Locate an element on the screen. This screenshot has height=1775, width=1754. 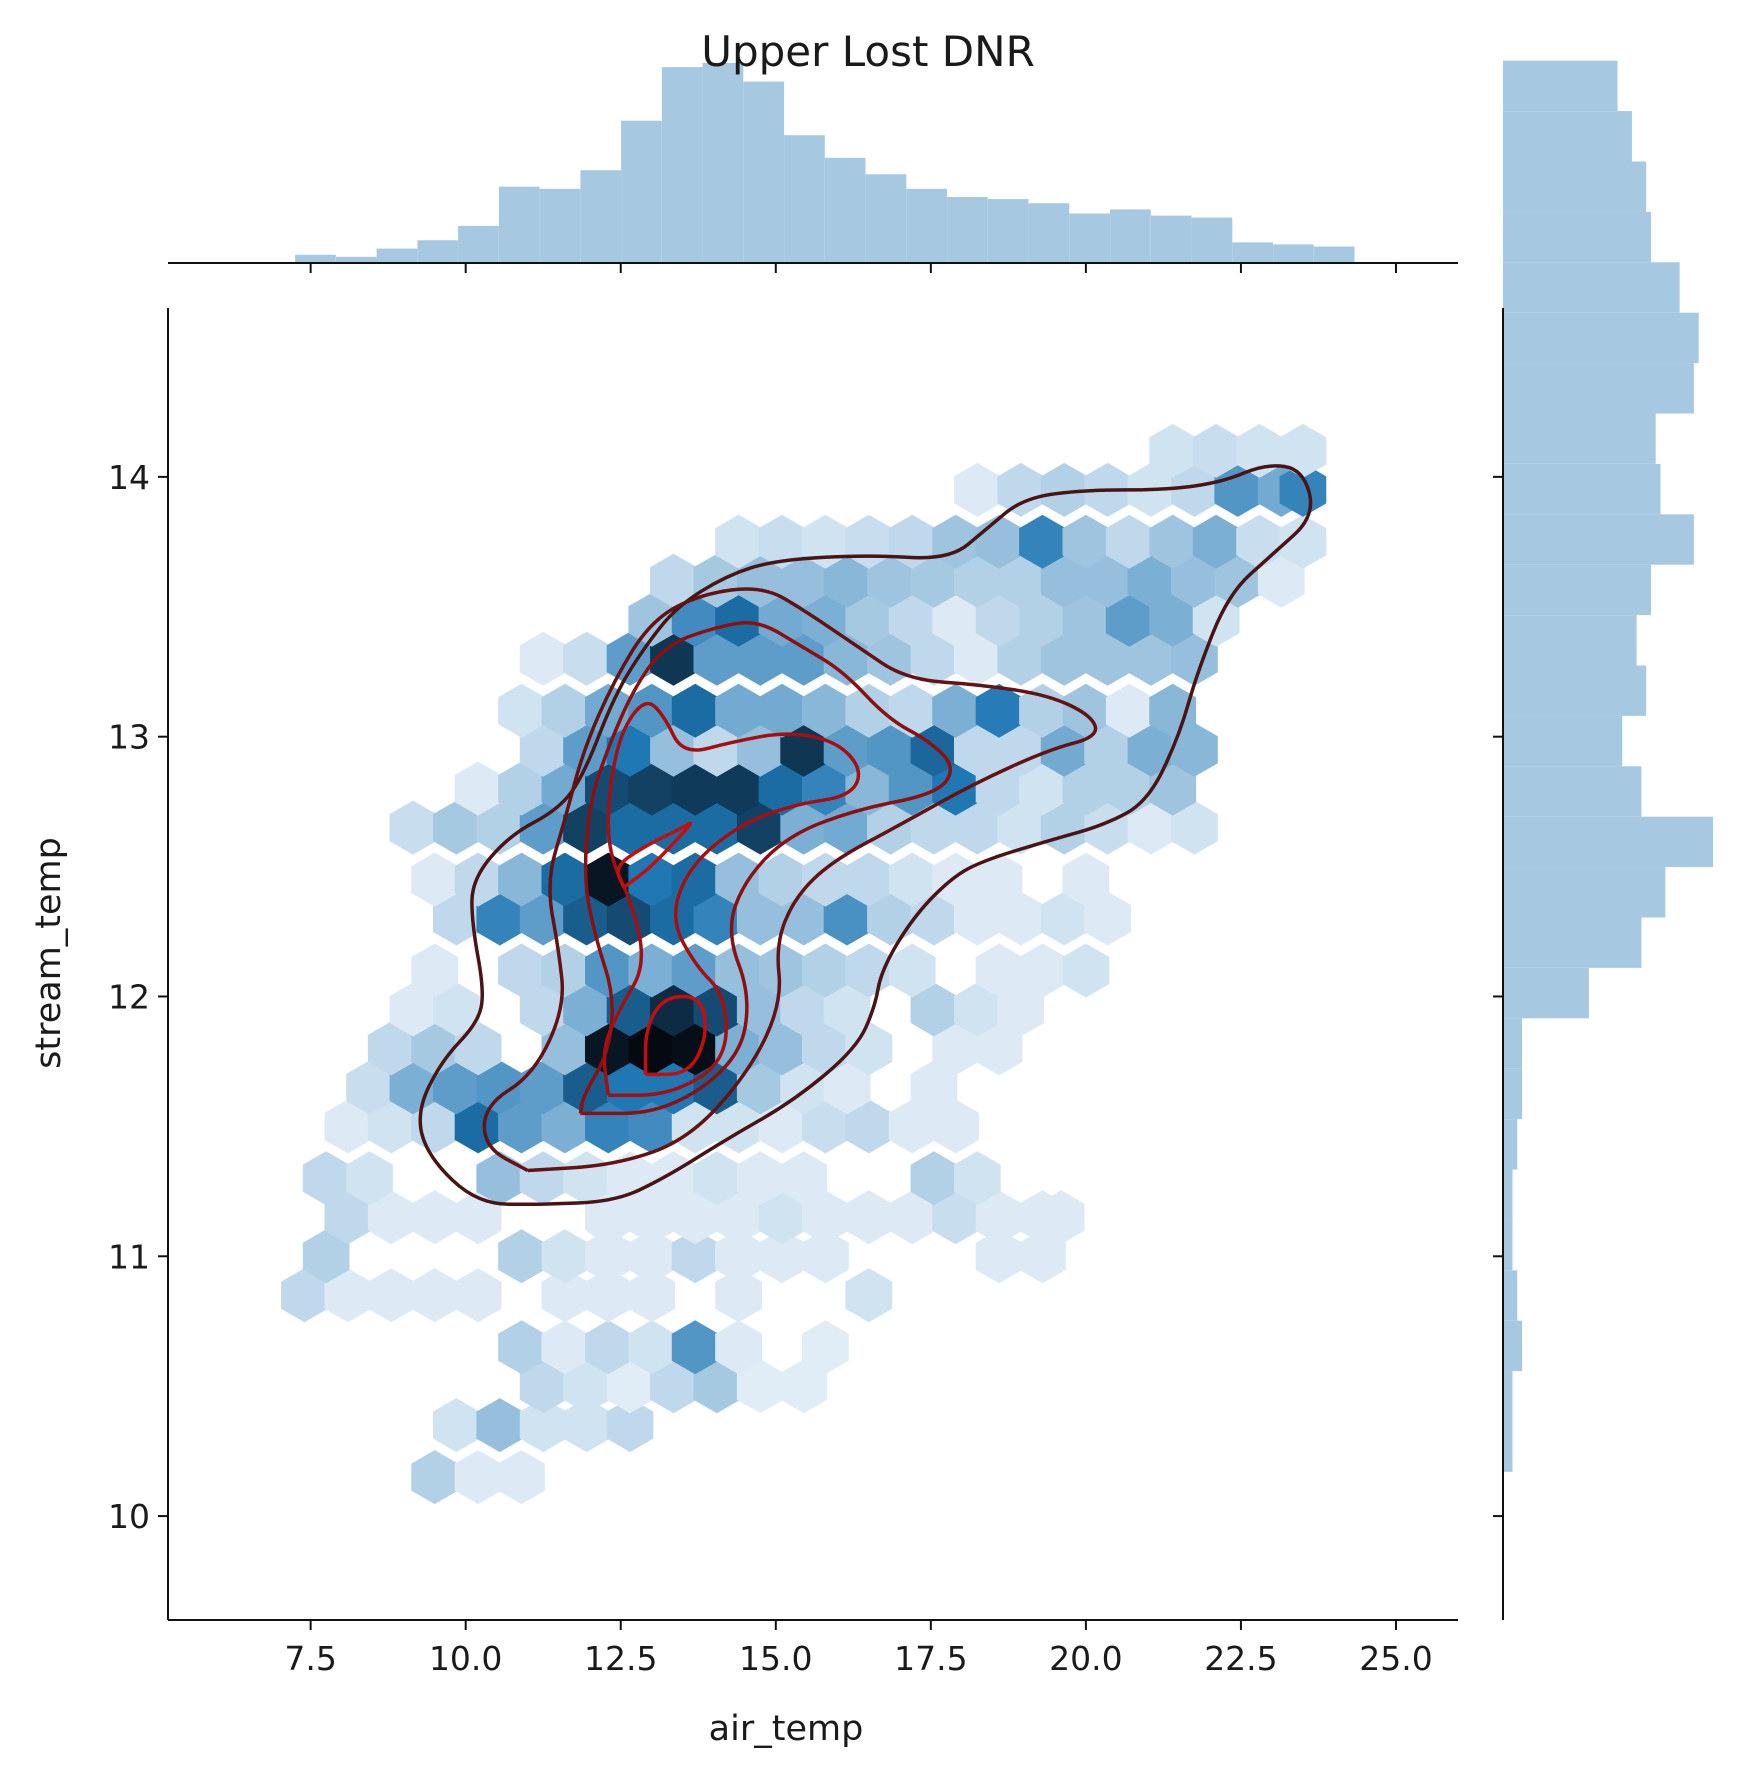
y-tick-label: 10 is located at coordinates (129, 1516).